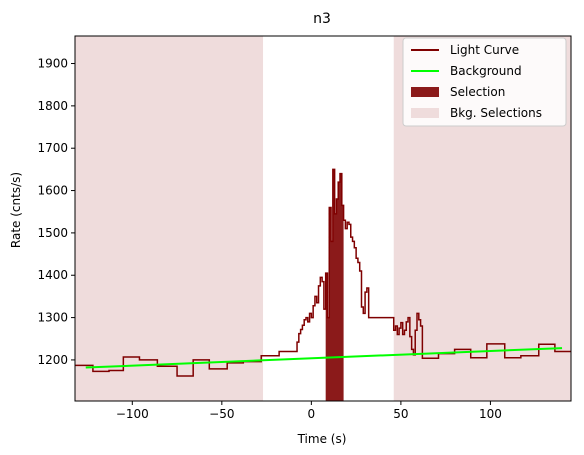 This screenshot has width=584, height=455. What do you see at coordinates (132, 414) in the screenshot?
I see `x-tick-label: −100` at bounding box center [132, 414].